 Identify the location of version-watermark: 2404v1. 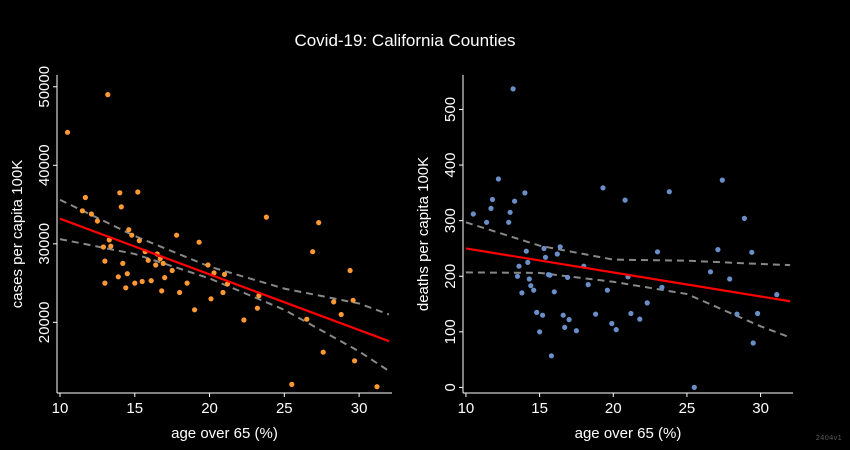
(829, 438).